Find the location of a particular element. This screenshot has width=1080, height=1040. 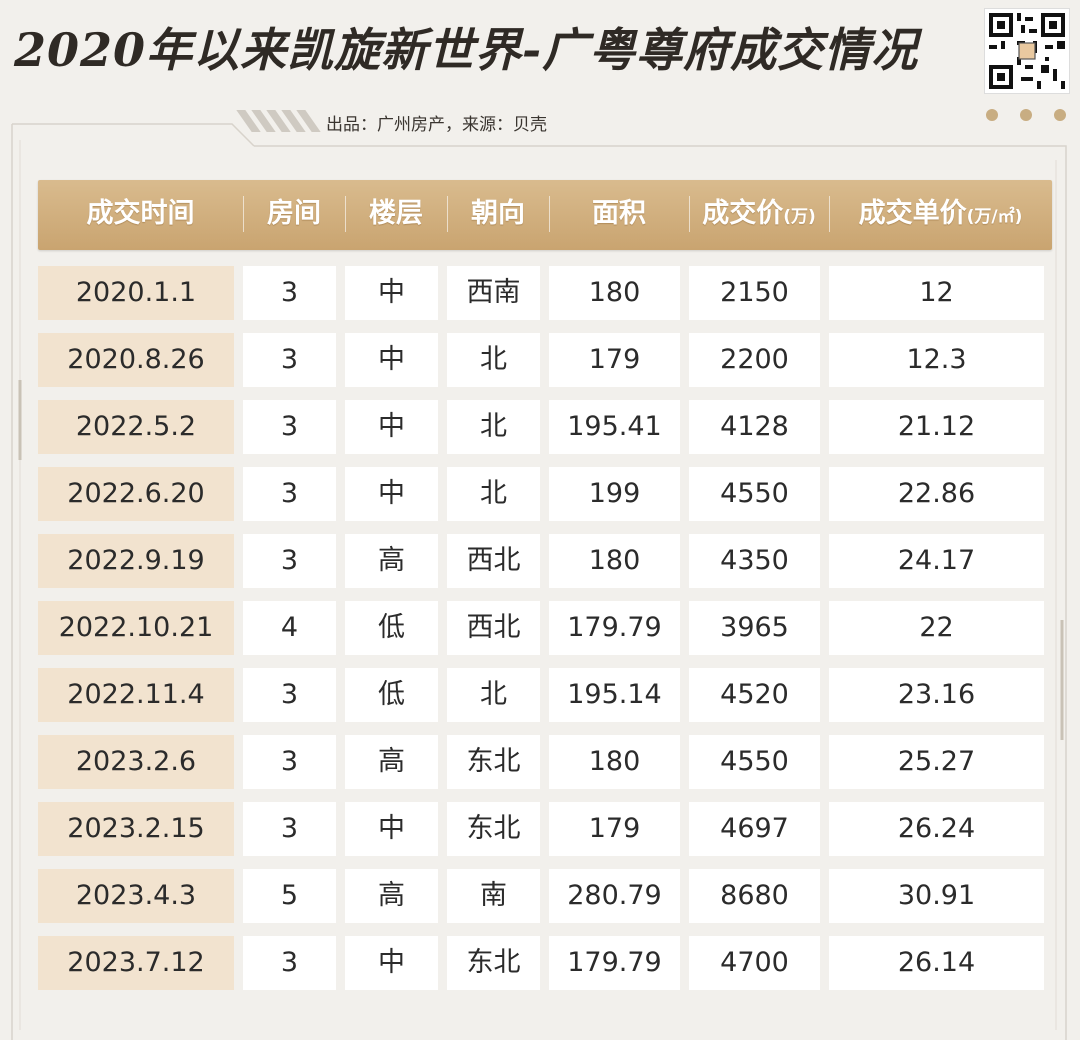

unit-price-cell: 23.16 is located at coordinates (936, 695).